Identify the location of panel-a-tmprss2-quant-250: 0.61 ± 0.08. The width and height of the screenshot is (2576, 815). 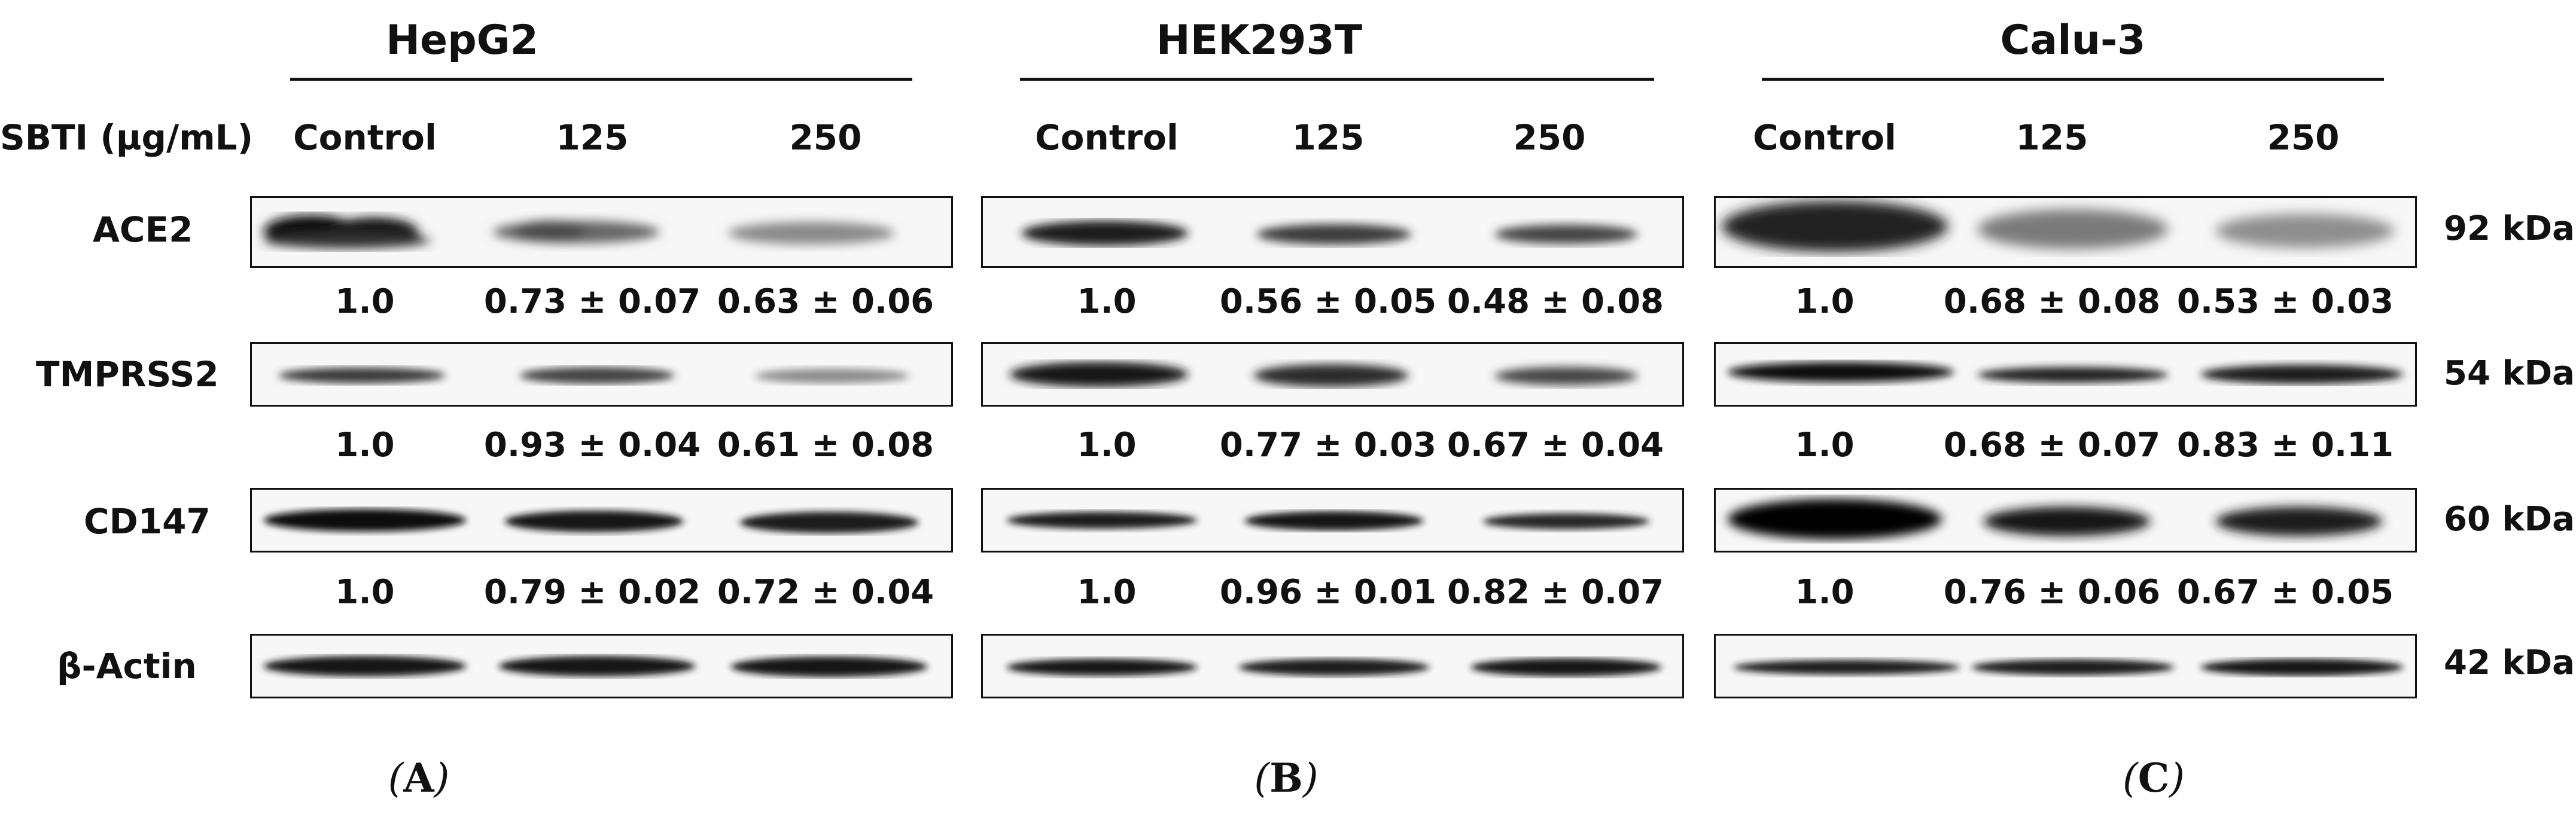
(825, 445).